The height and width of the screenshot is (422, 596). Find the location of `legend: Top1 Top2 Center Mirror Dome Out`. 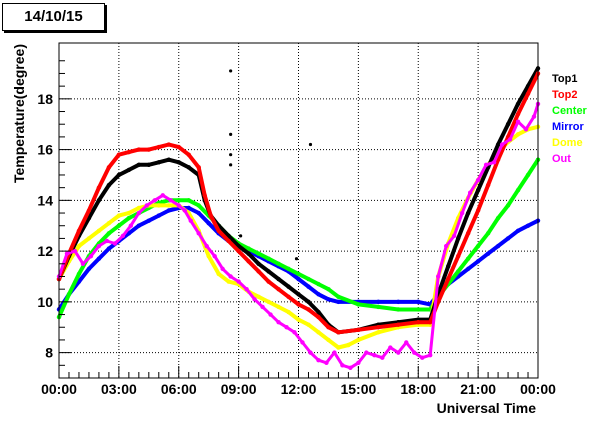

legend: Top1 Top2 Center Mirror Dome Out is located at coordinates (570, 119).